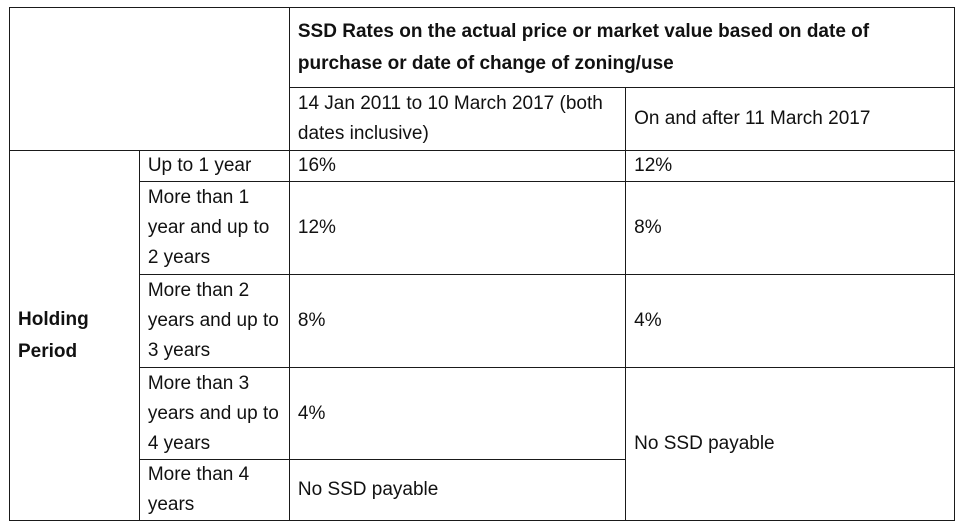 The height and width of the screenshot is (523, 961). I want to click on rate-cell-period-1: 8%, so click(457, 321).